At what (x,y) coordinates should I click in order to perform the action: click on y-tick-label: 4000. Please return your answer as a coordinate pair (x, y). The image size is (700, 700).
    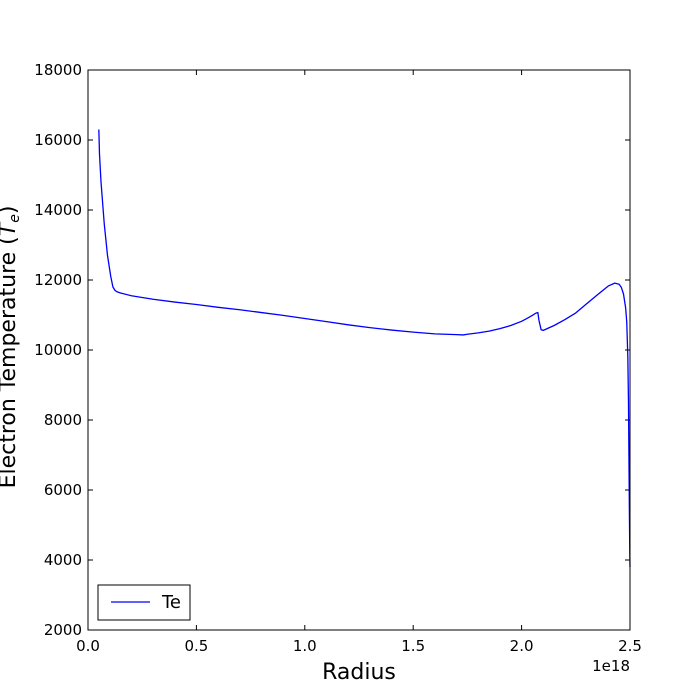
    Looking at the image, I should click on (63, 560).